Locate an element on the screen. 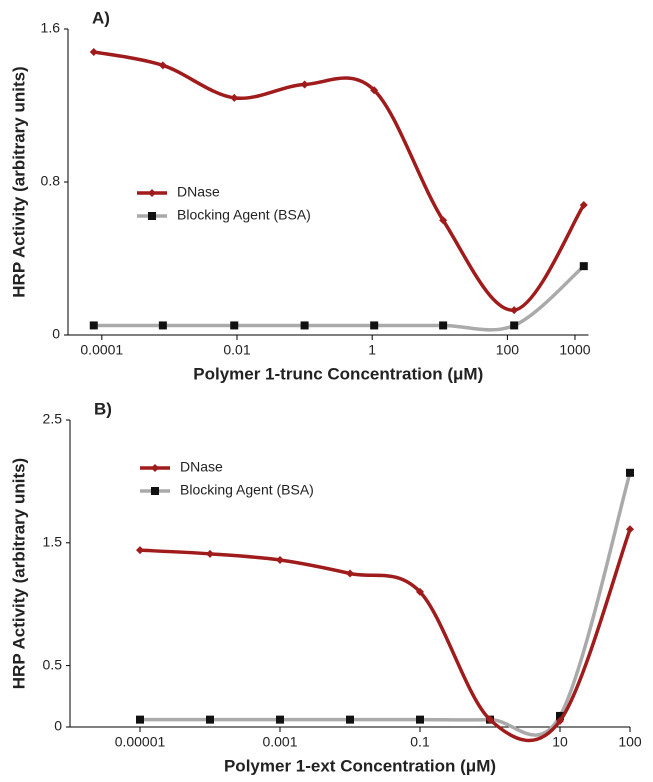 This screenshot has height=782, width=653. x-axis-label: Polymer 1-trunc Concentration (μM) is located at coordinates (338, 373).